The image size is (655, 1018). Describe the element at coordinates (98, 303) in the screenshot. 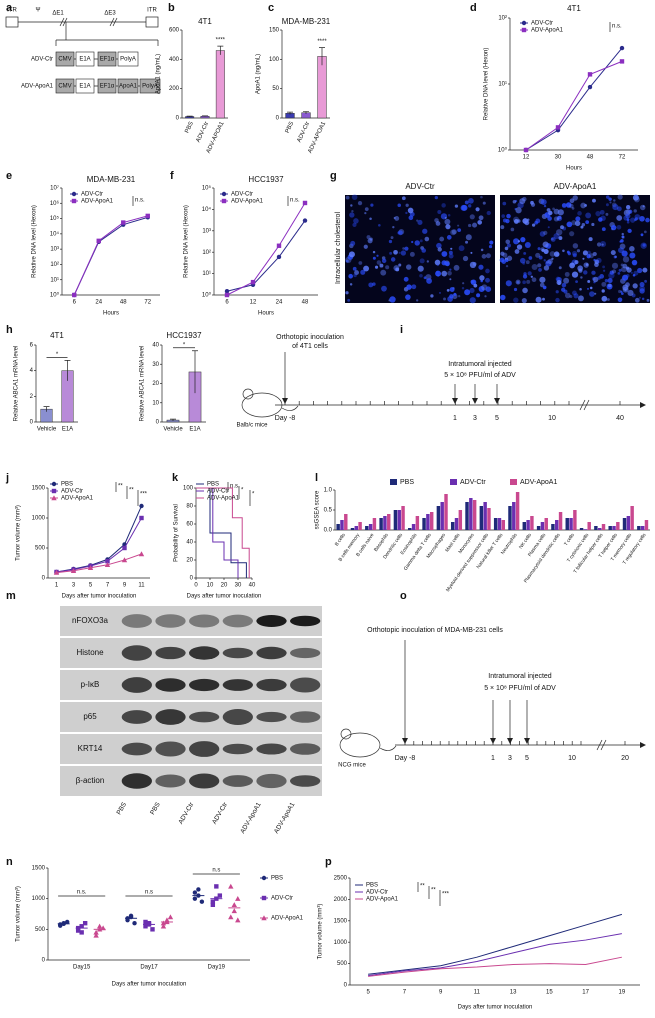

I see `x-tick-label: 24` at that location.